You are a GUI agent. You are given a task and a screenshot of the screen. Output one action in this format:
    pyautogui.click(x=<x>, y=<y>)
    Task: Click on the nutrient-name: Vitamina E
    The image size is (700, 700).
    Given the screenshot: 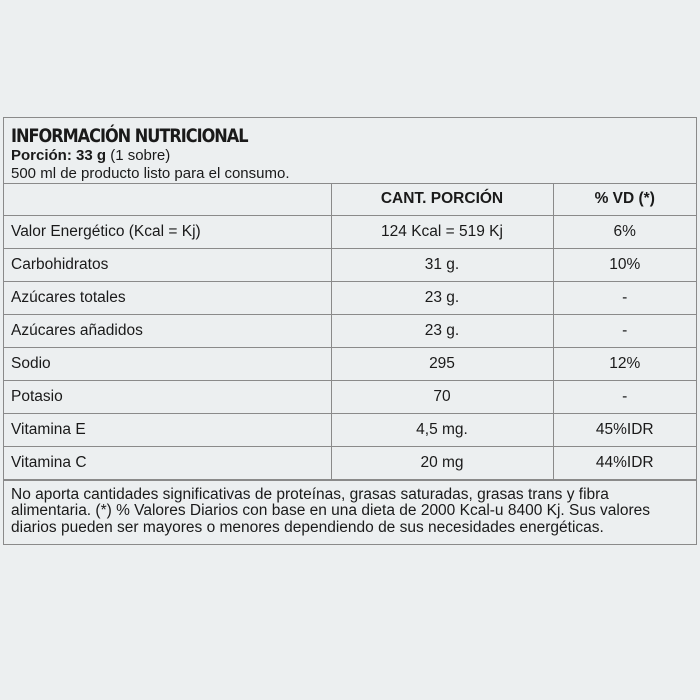 What is the action you would take?
    pyautogui.click(x=168, y=429)
    